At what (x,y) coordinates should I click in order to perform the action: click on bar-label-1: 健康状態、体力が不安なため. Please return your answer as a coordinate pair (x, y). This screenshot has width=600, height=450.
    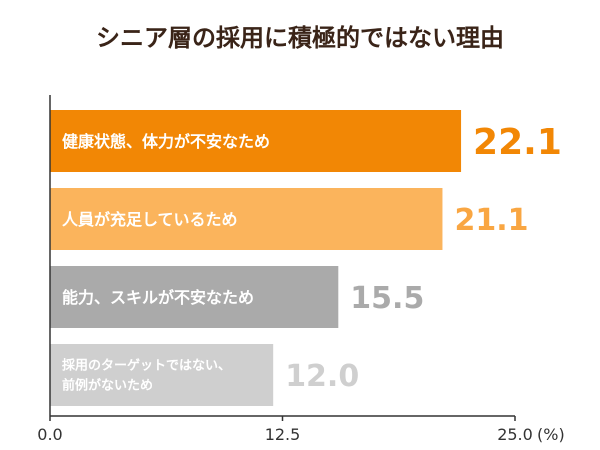
    Looking at the image, I should click on (166, 141).